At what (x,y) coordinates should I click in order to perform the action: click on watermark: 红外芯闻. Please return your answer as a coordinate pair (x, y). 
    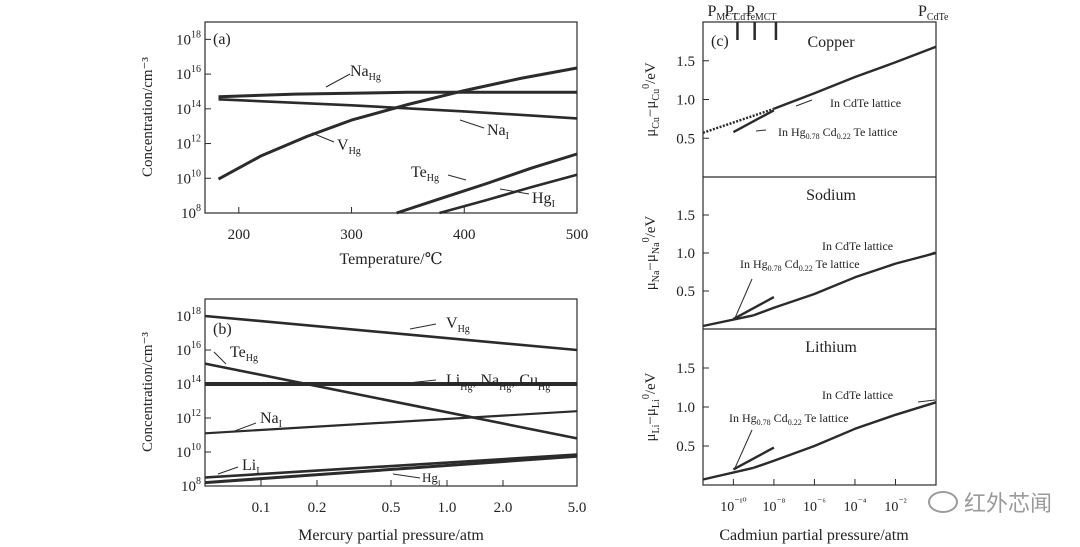
    Looking at the image, I should click on (989, 502).